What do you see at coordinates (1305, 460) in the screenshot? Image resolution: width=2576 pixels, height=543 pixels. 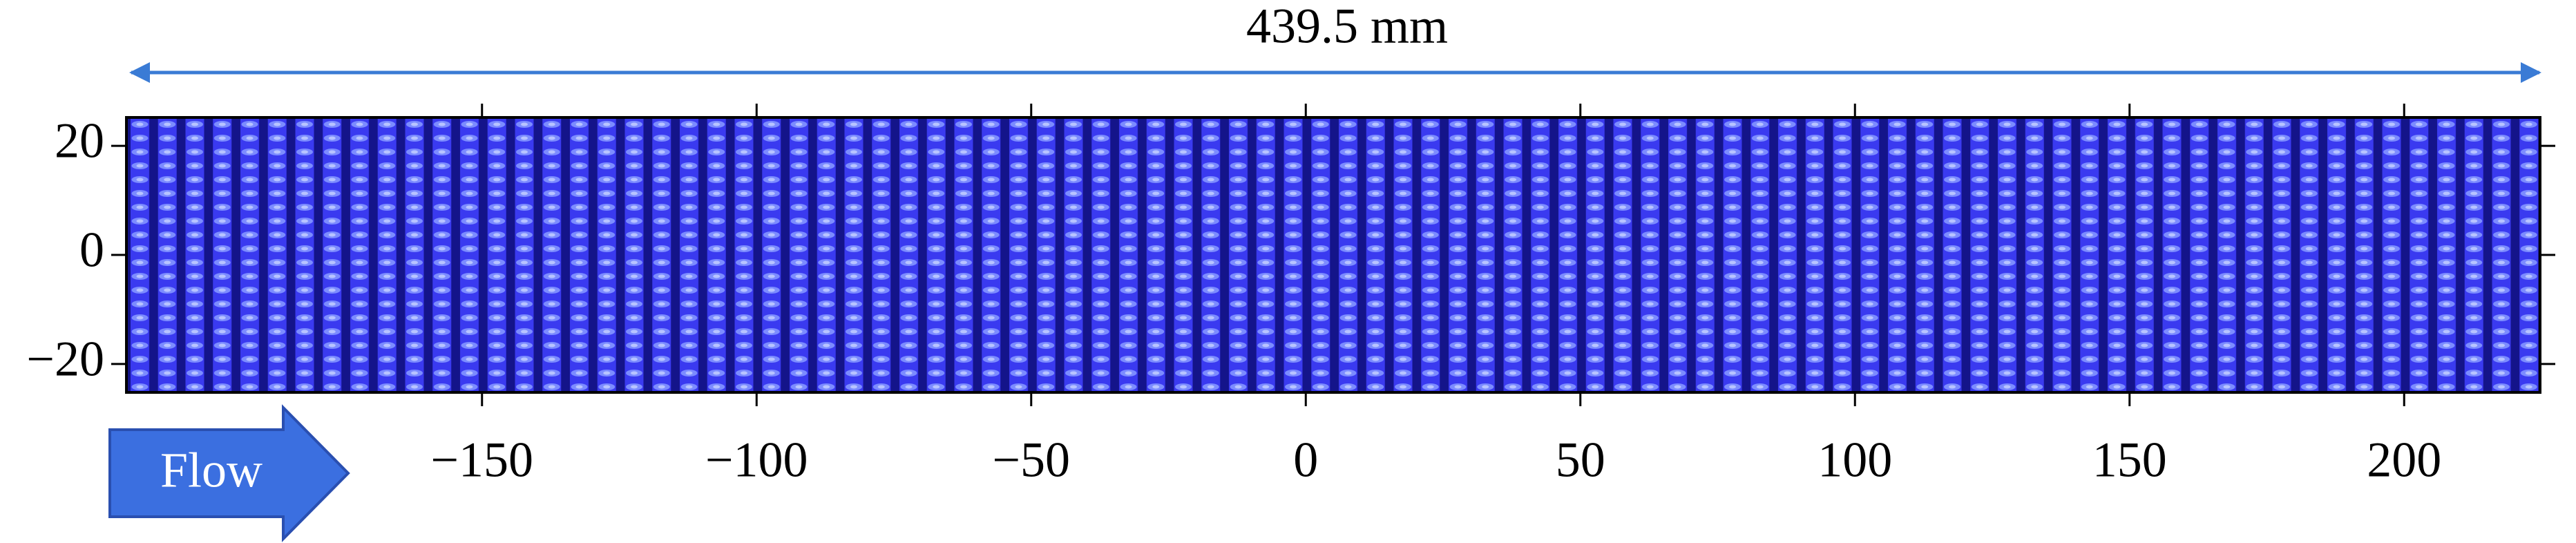 I see `x-tick-label: 0` at bounding box center [1305, 460].